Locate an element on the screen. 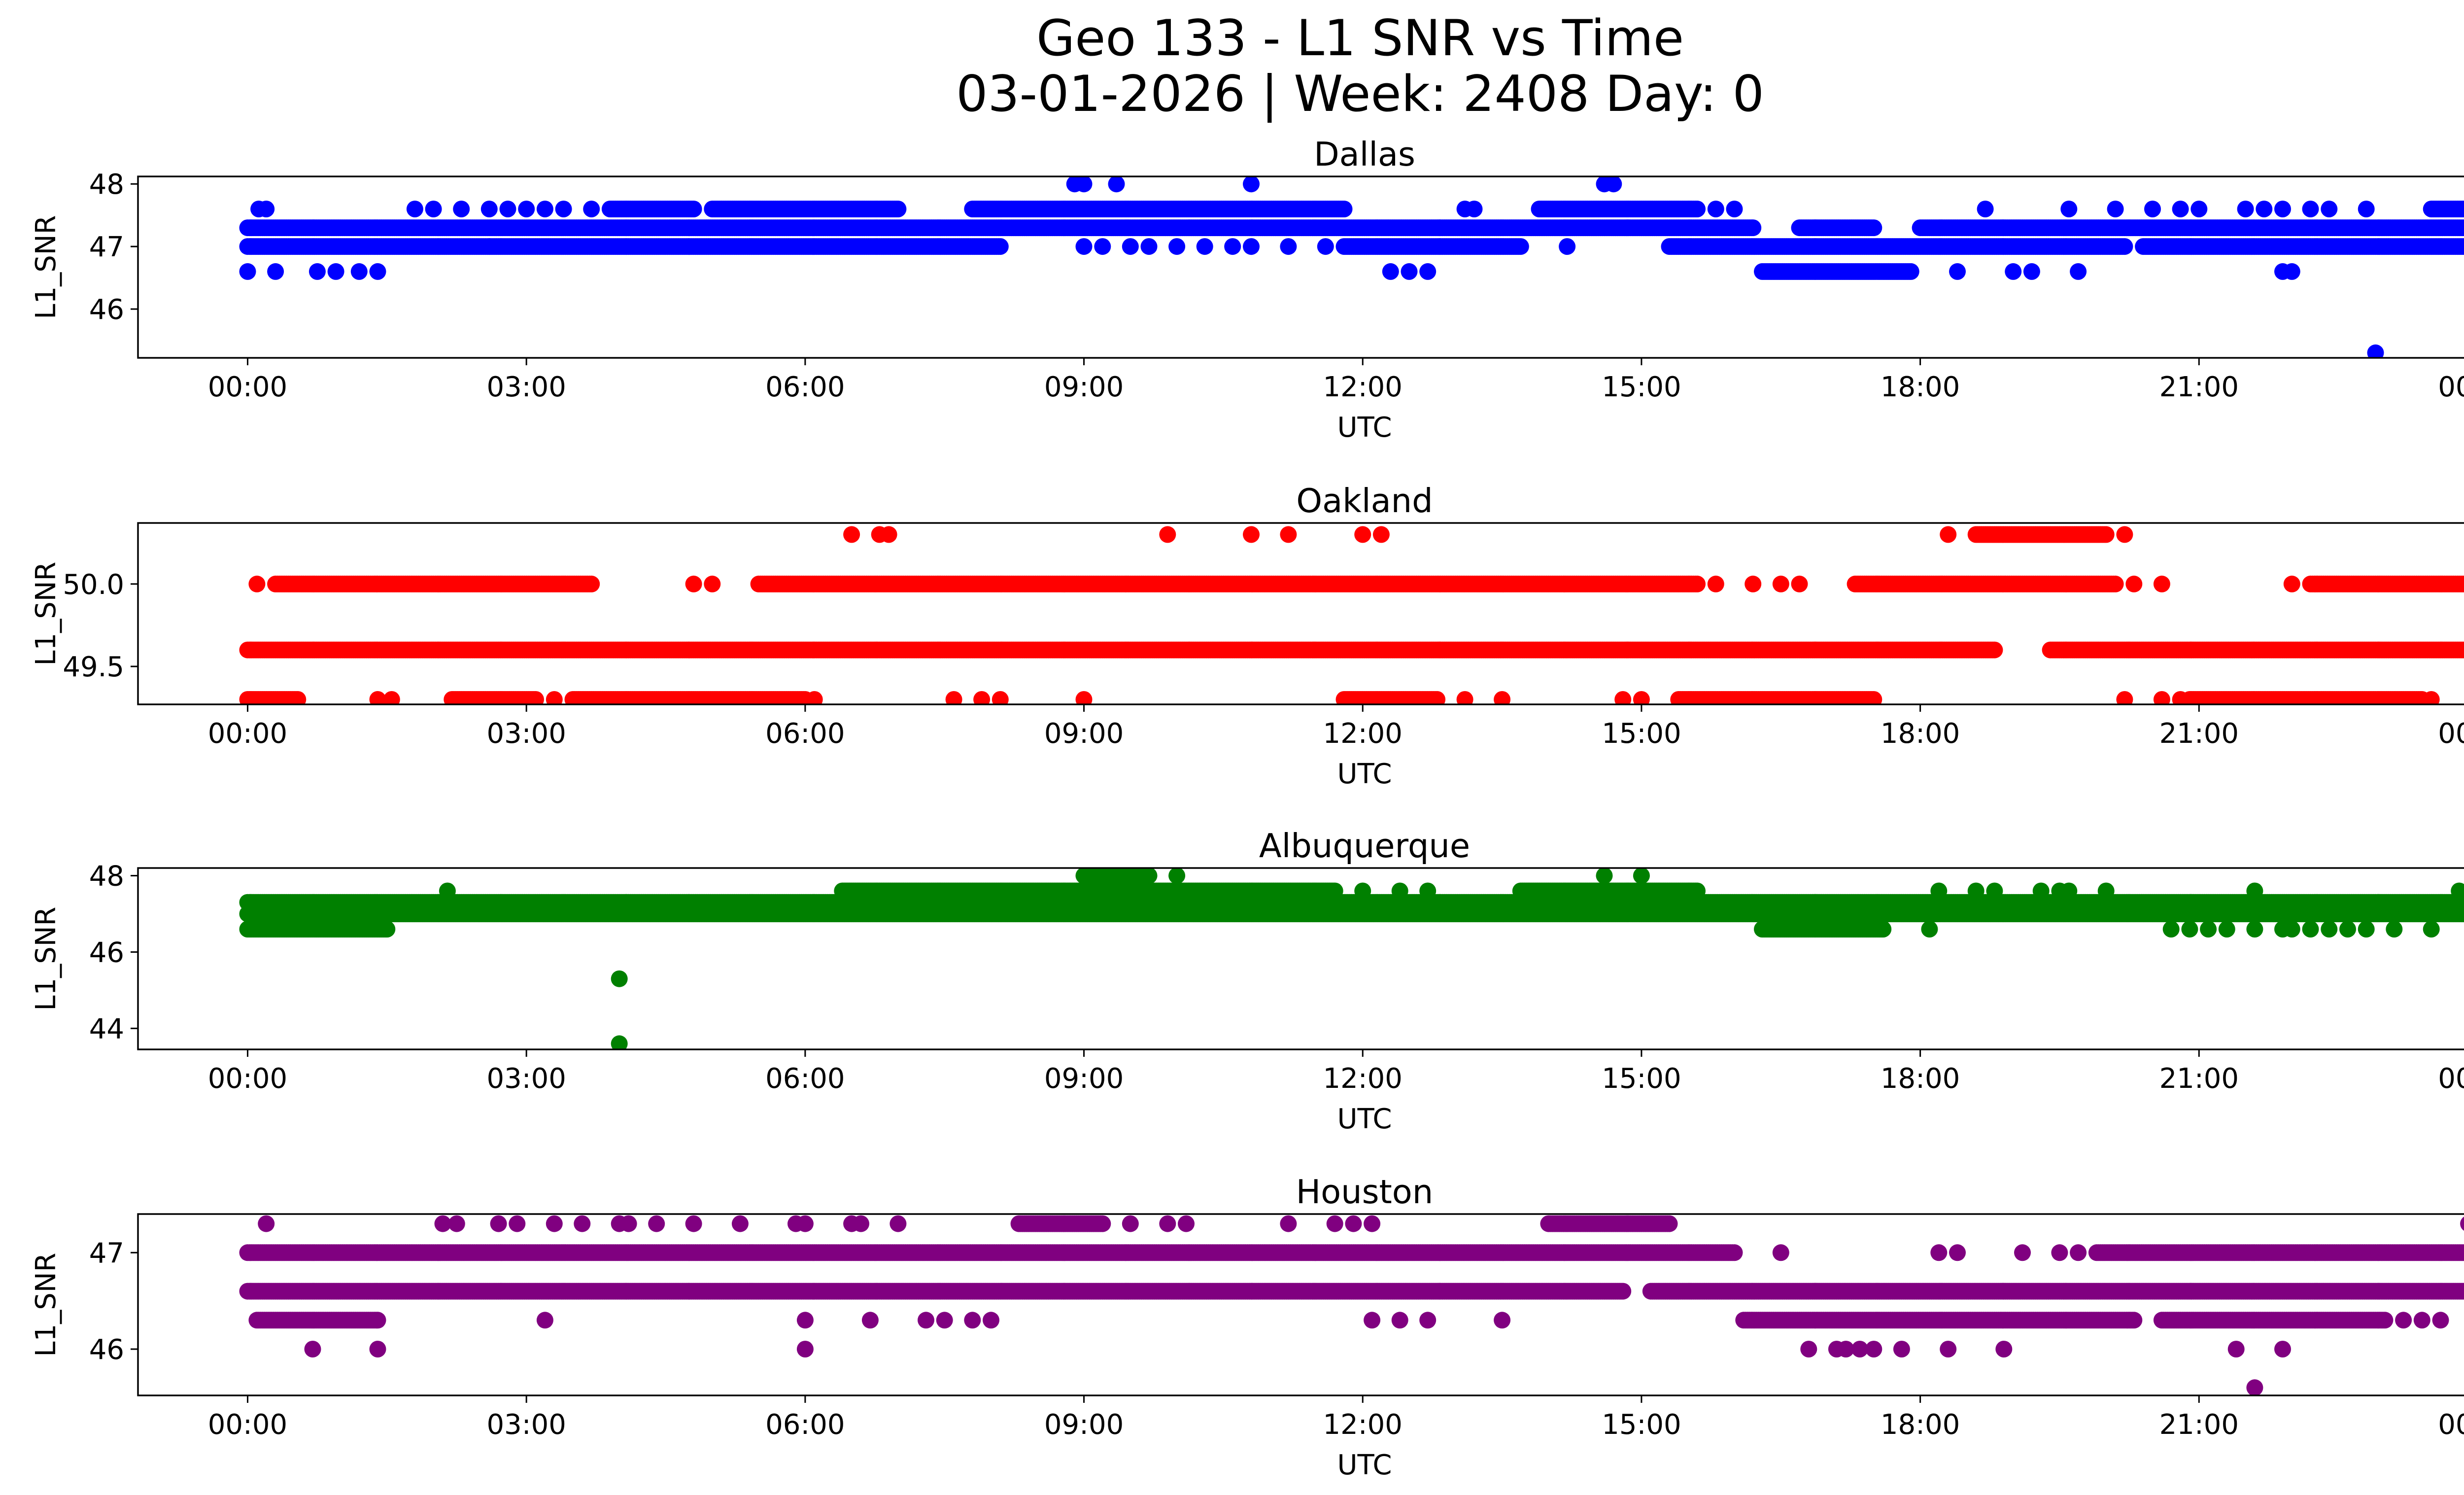  x-tick-label: 03:00 is located at coordinates (526, 387).